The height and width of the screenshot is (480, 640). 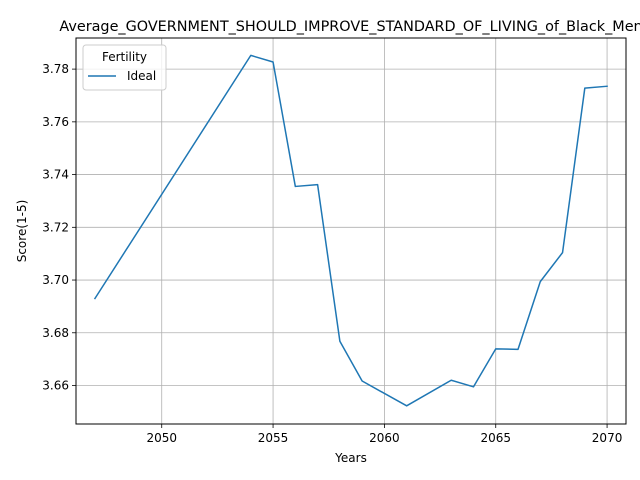 What do you see at coordinates (55, 386) in the screenshot?
I see `y-tick-label: 3.66` at bounding box center [55, 386].